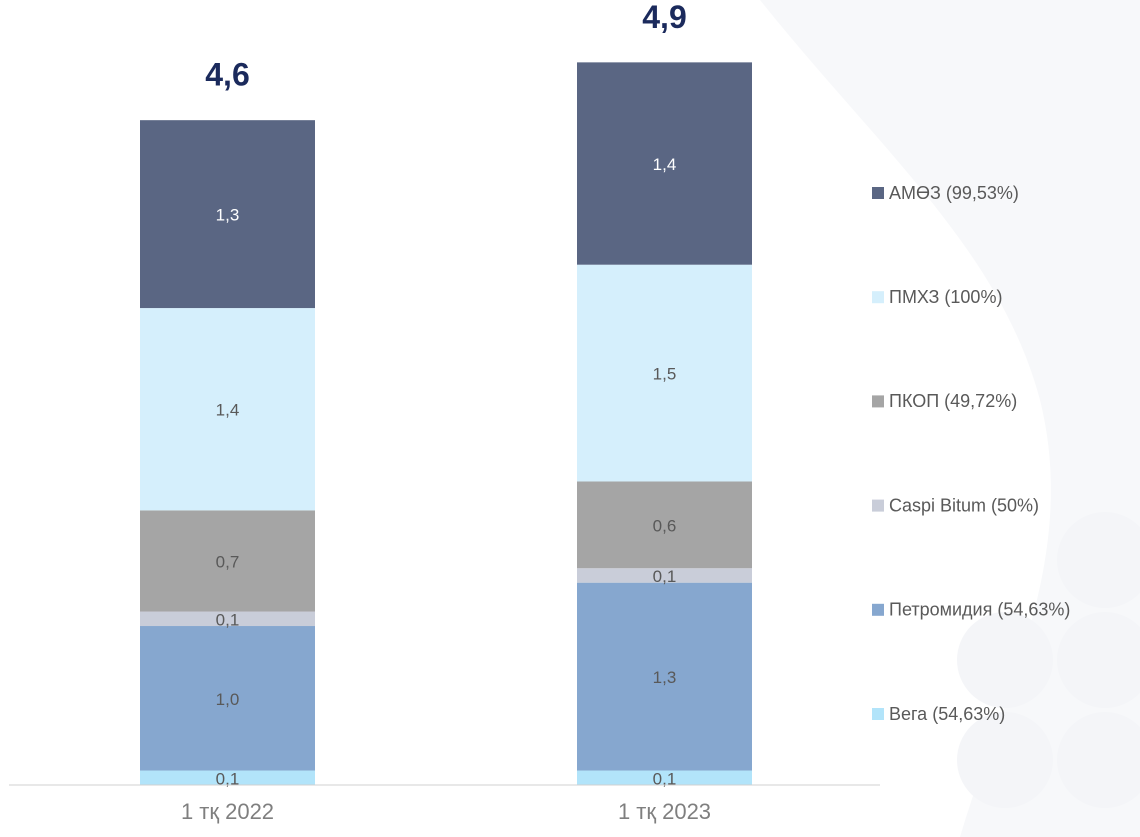 This screenshot has width=1140, height=837. Describe the element at coordinates (664, 17) in the screenshot. I see `total-label: 4,9` at that location.